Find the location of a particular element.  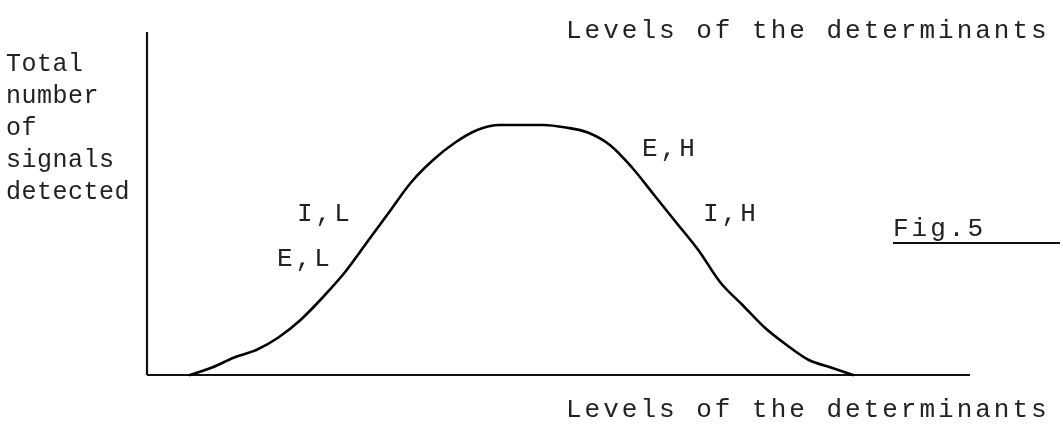

annotation: I,L is located at coordinates (325, 214).